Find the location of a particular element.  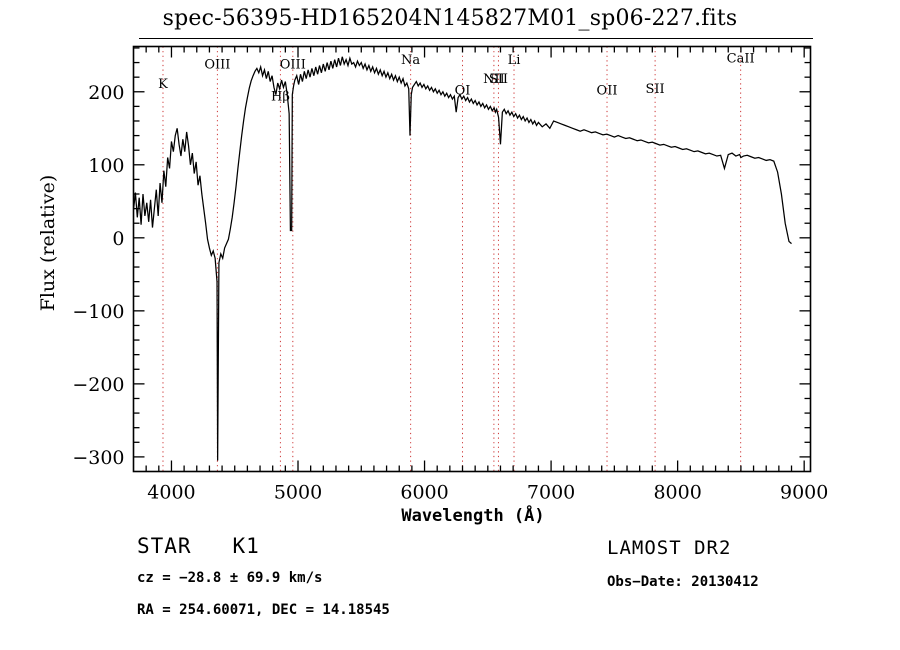

line-label-CaII-11: CaII is located at coordinates (741, 59).